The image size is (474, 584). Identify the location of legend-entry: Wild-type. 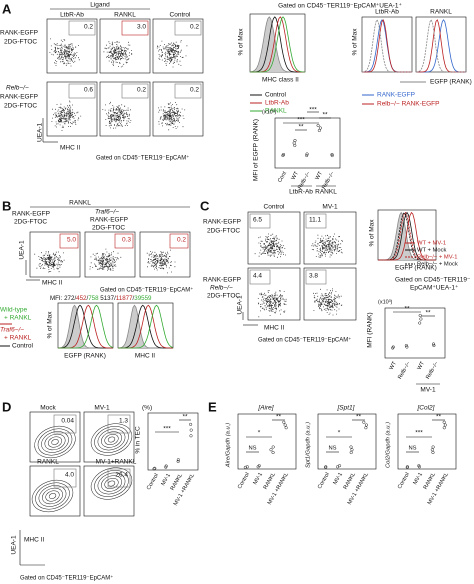
(13, 310).